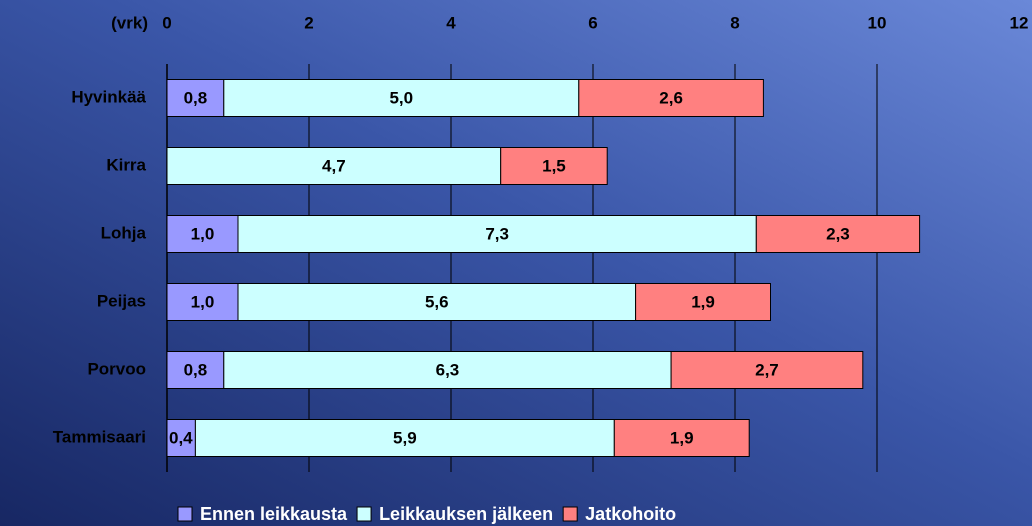  What do you see at coordinates (124, 232) in the screenshot?
I see `y-tick-label: Lohja` at bounding box center [124, 232].